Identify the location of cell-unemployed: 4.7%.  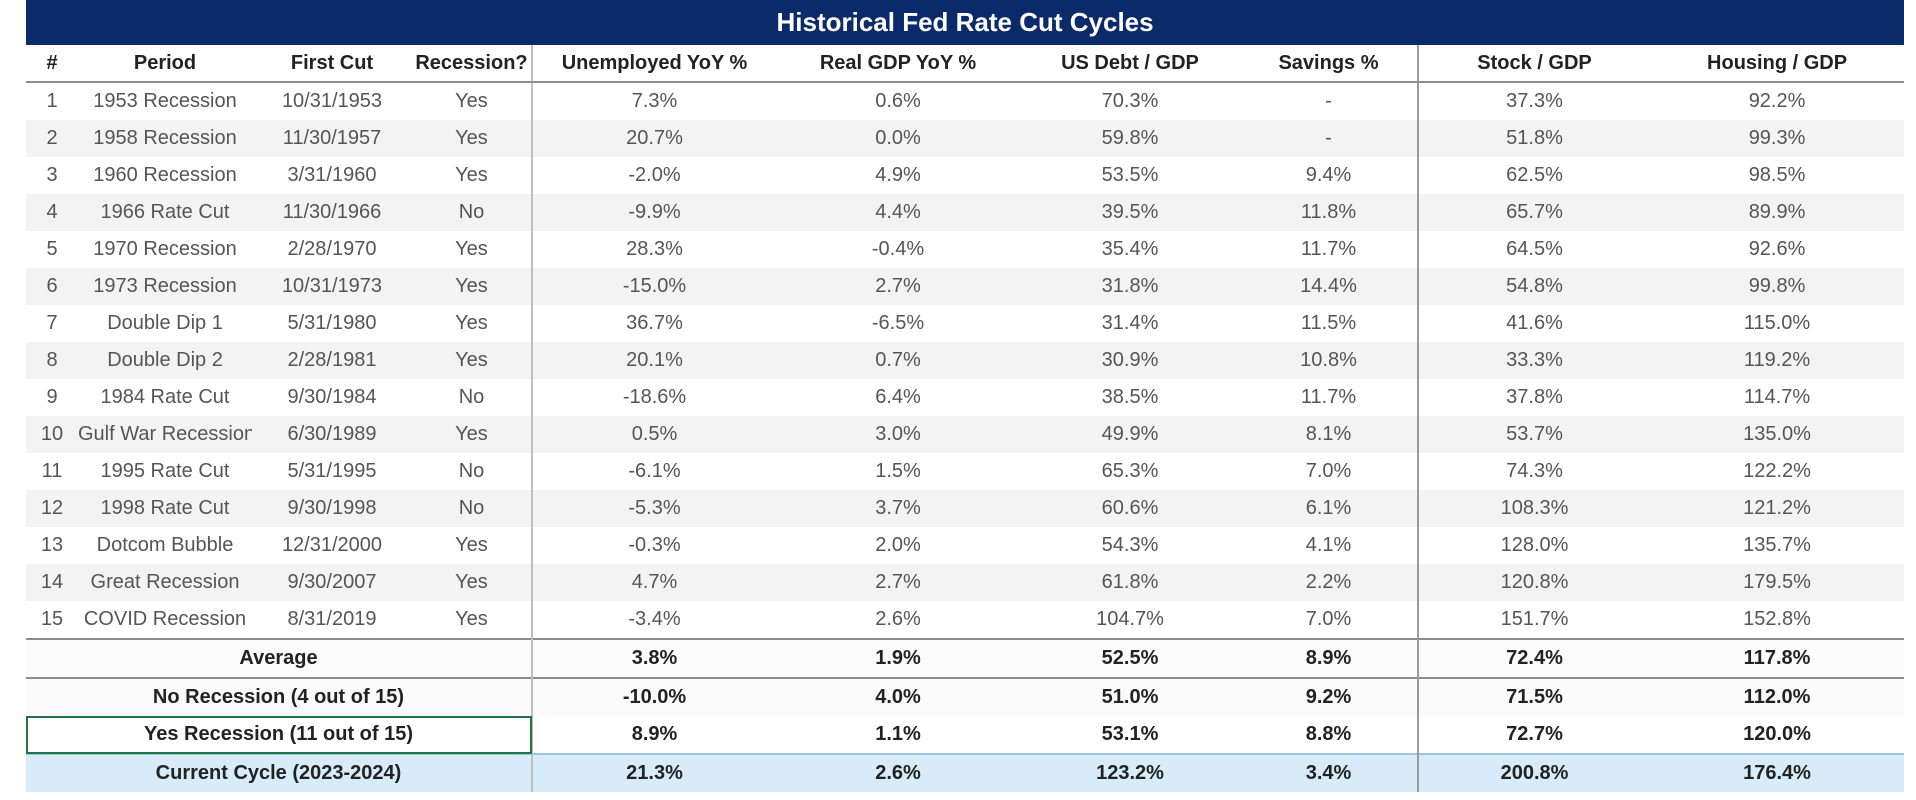
(654, 582).